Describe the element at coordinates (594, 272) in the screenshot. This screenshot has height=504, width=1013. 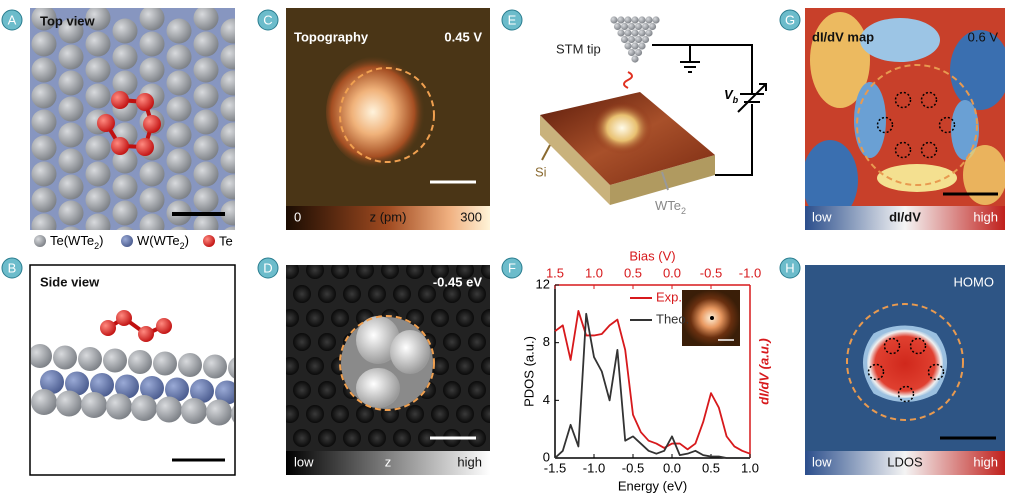
I see `x2-tick-label: 1.0` at that location.